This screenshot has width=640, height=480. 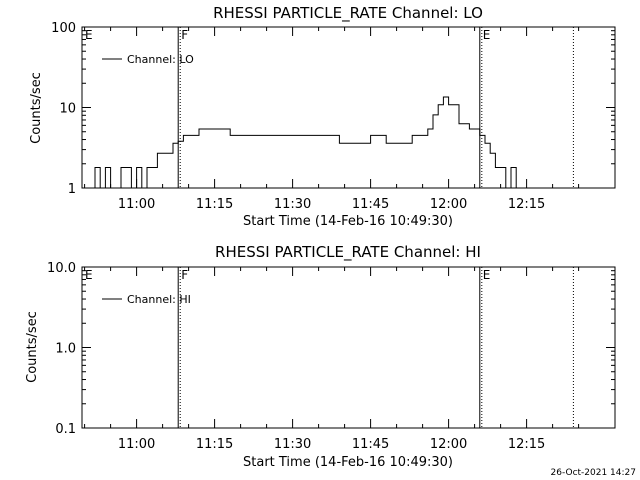 What do you see at coordinates (65, 349) in the screenshot?
I see `y-tick-label: 1.0` at bounding box center [65, 349].